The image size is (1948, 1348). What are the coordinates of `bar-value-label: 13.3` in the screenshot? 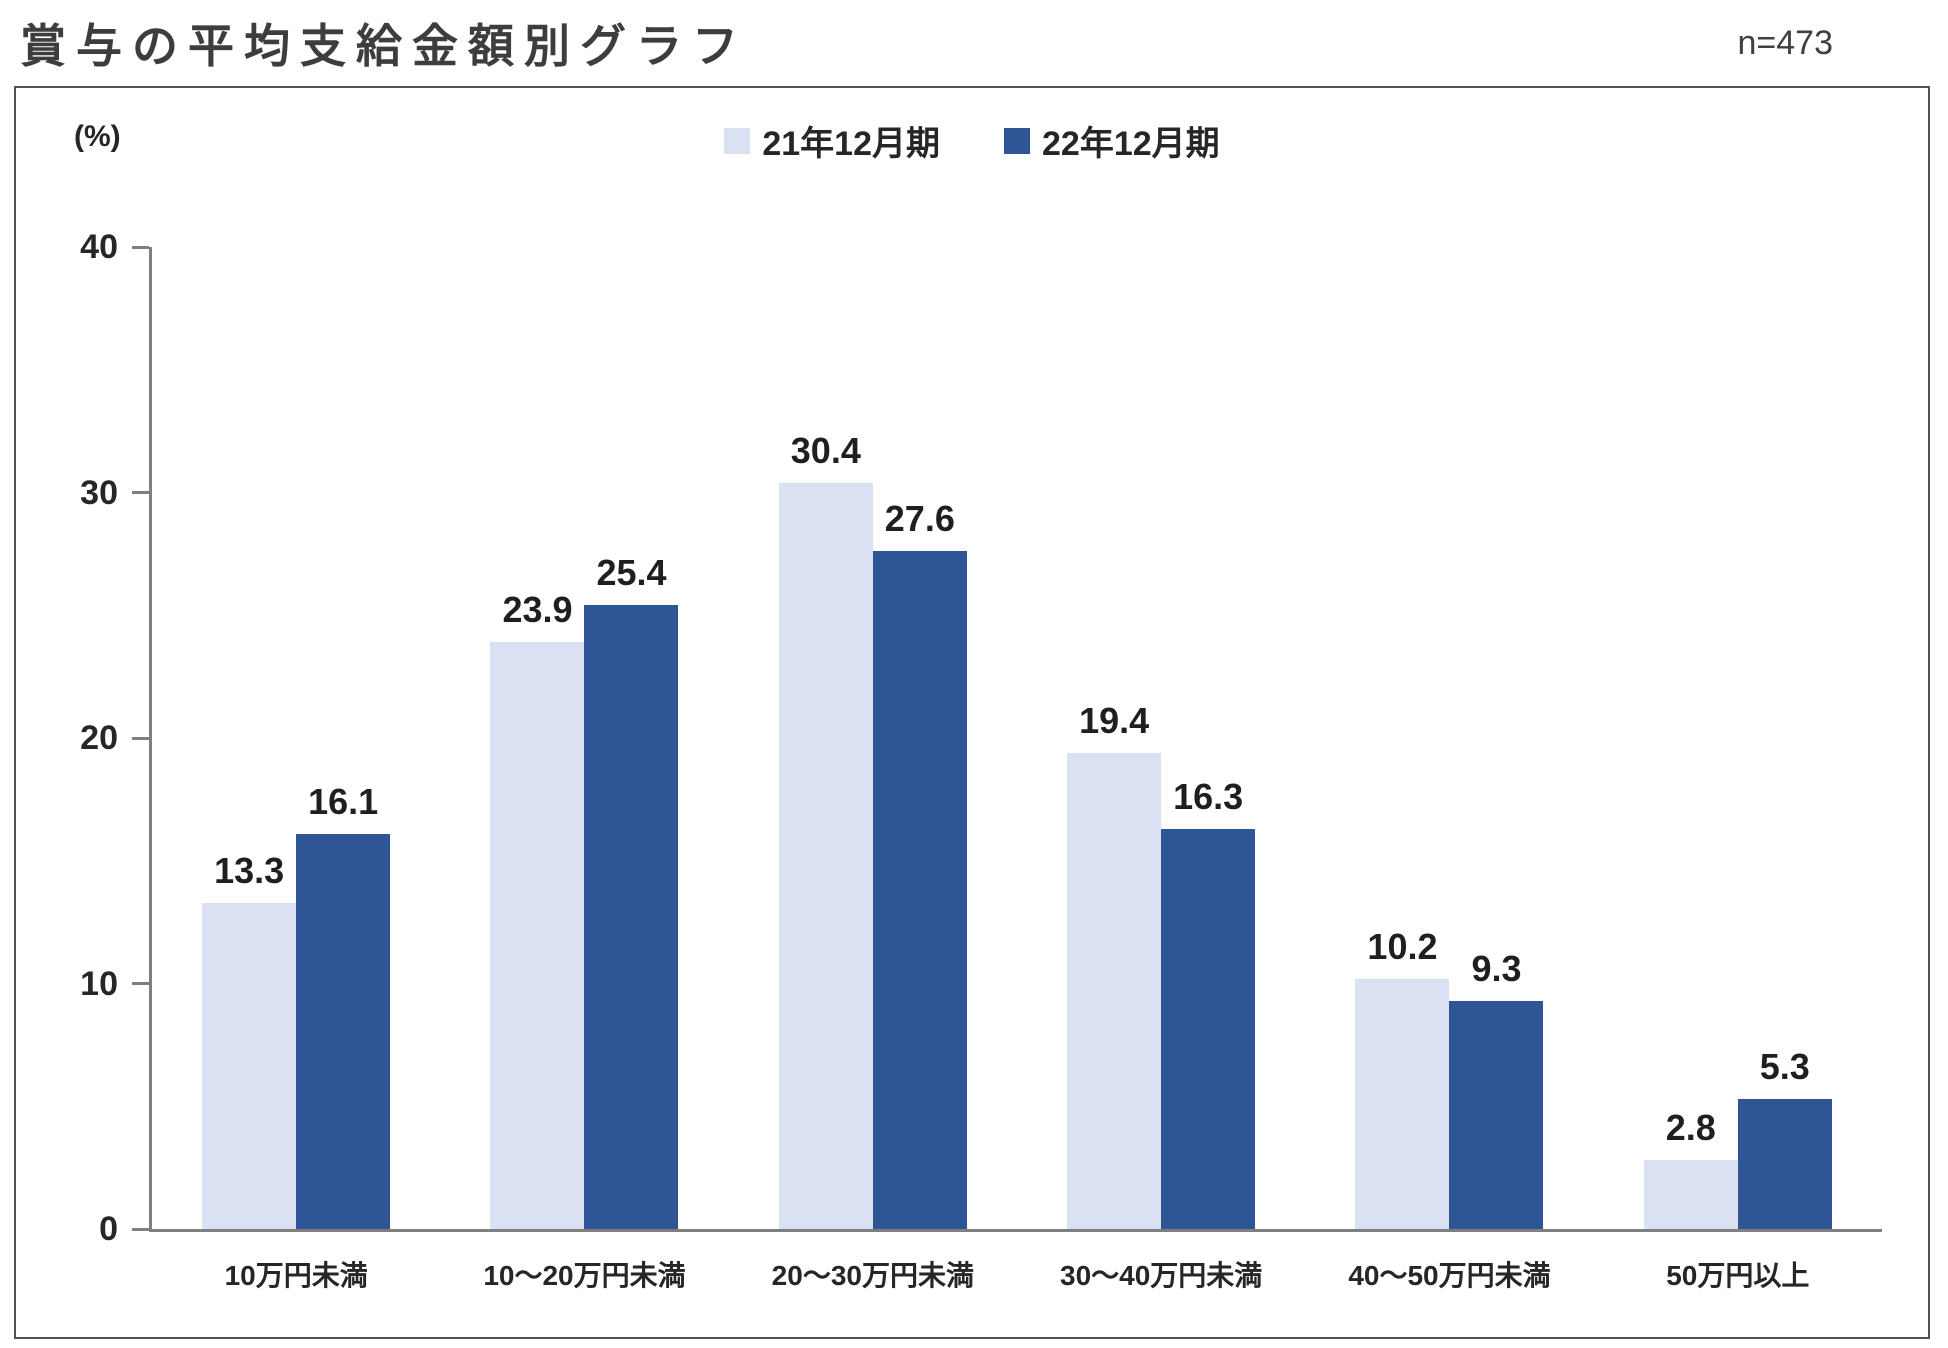 It's located at (249, 870).